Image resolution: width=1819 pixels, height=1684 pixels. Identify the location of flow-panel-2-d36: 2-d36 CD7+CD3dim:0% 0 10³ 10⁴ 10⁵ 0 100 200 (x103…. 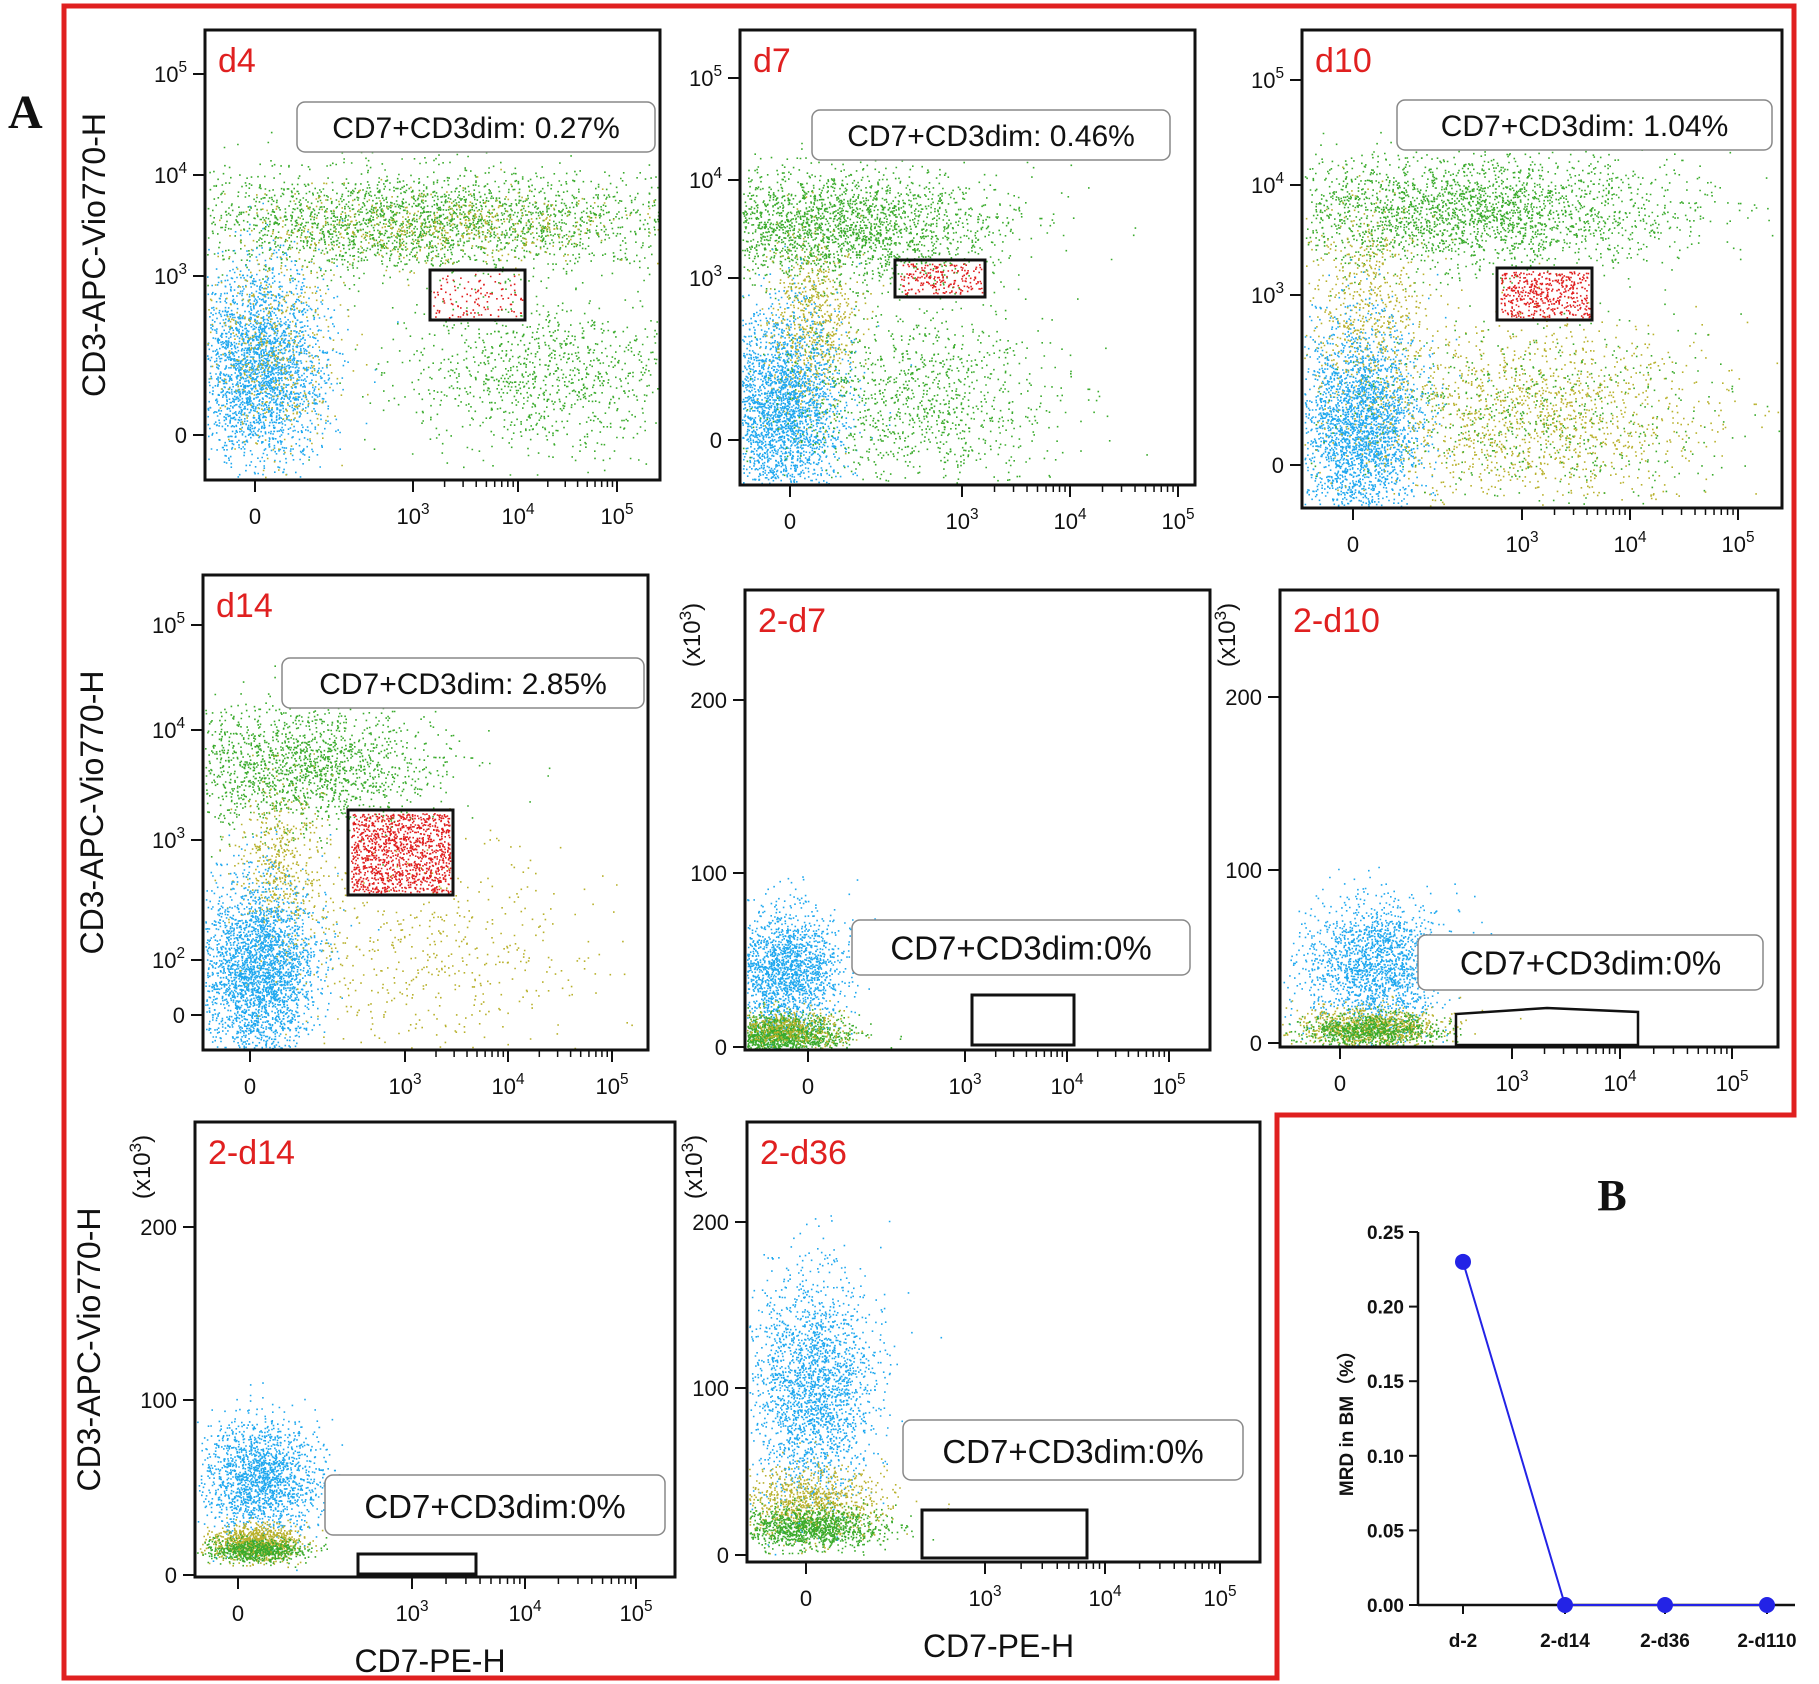
(970, 1392).